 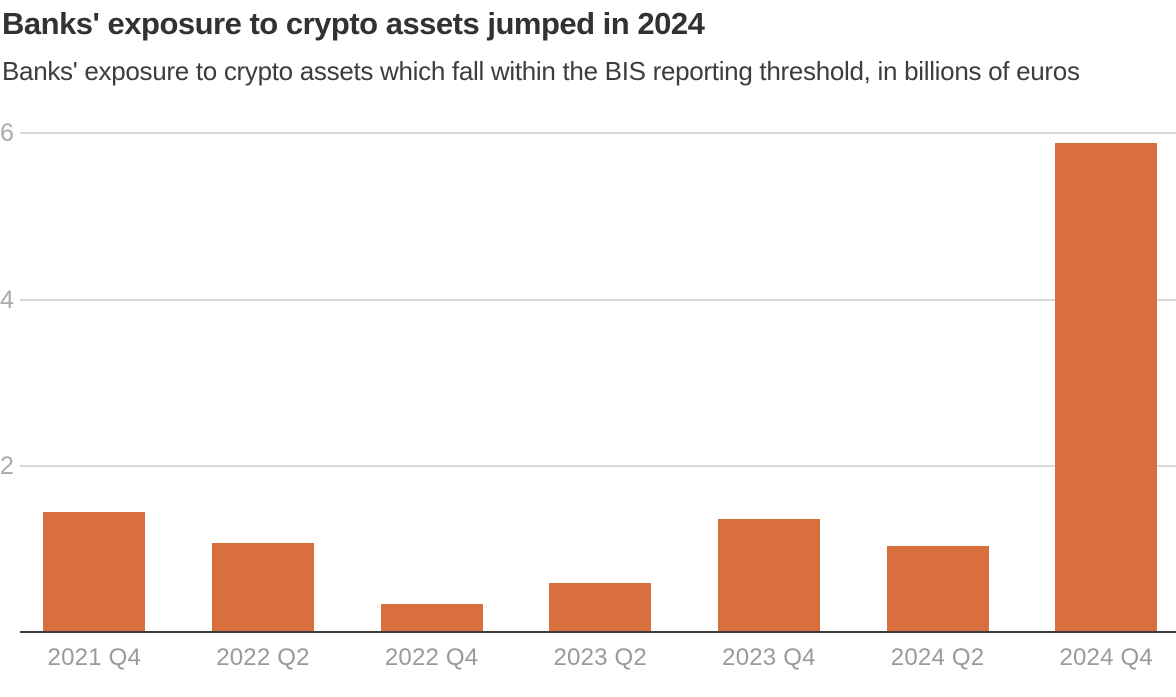 I want to click on x-tick-label: 2022 Q4, so click(x=431, y=657).